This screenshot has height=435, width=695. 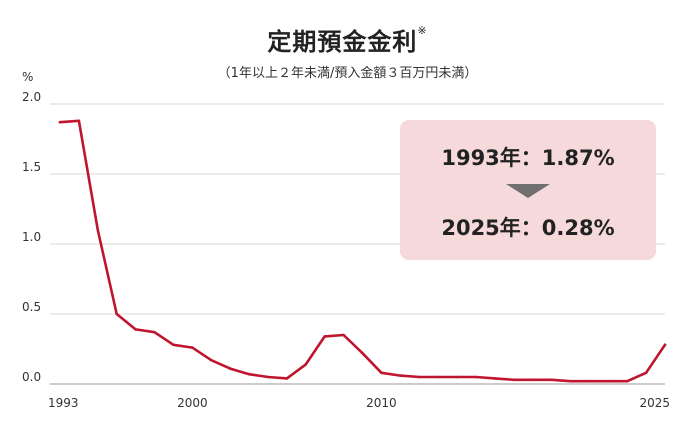 I want to click on chart-title: 定期預金金利※, so click(x=347, y=39).